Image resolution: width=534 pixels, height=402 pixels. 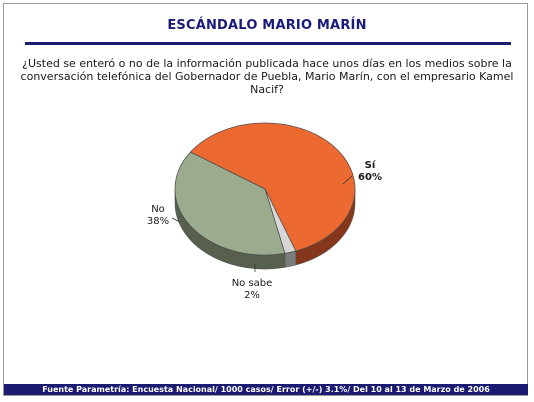 What do you see at coordinates (176, 220) in the screenshot?
I see `leader-line-no` at bounding box center [176, 220].